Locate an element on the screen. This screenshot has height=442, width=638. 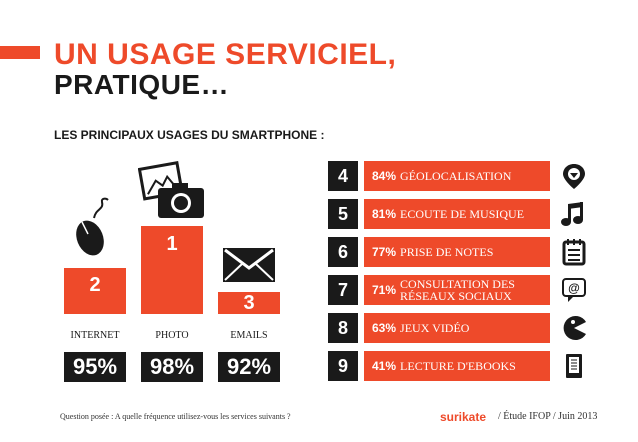
at-sign-speech-icon: @ is located at coordinates (574, 290).